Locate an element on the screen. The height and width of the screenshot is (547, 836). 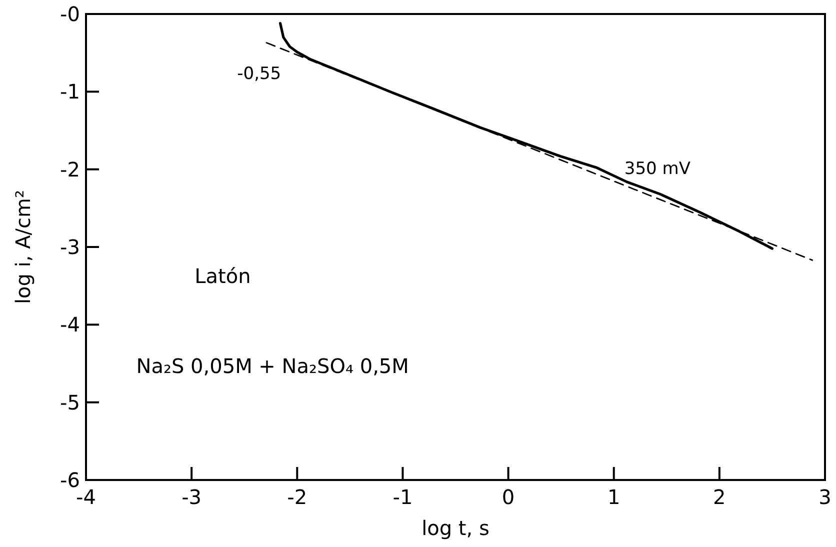
y-tick-label: -5 is located at coordinates (70, 402).